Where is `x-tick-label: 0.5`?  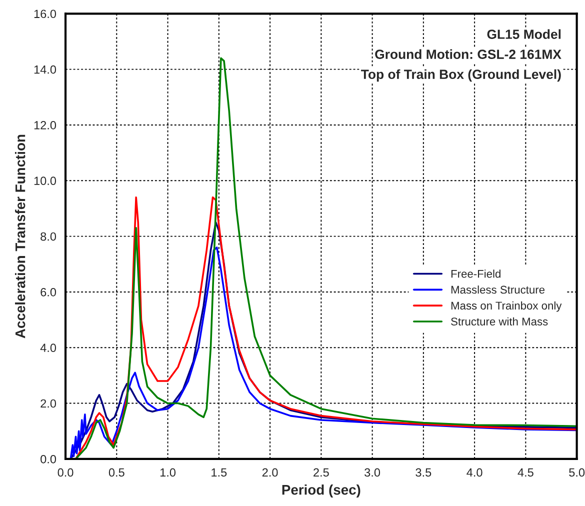
x-tick-label: 0.5 is located at coordinates (116, 472).